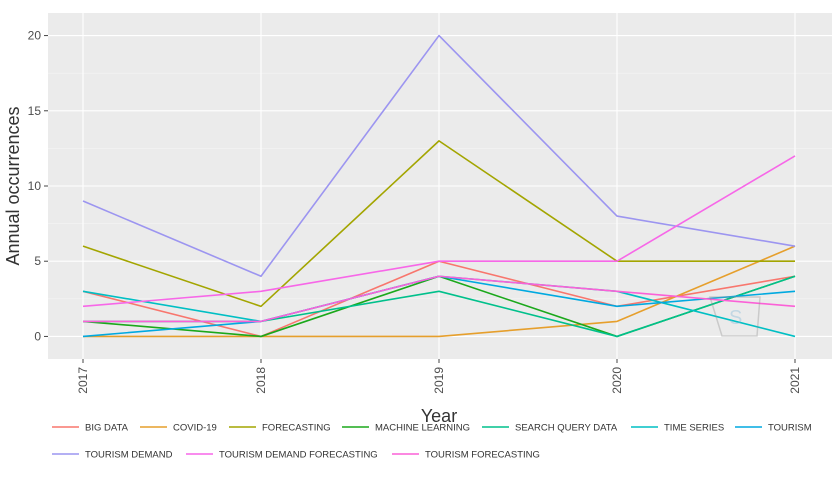 This screenshot has width=838, height=479. I want to click on y-axis: 0 5 10 15 20, so click(38, 186).